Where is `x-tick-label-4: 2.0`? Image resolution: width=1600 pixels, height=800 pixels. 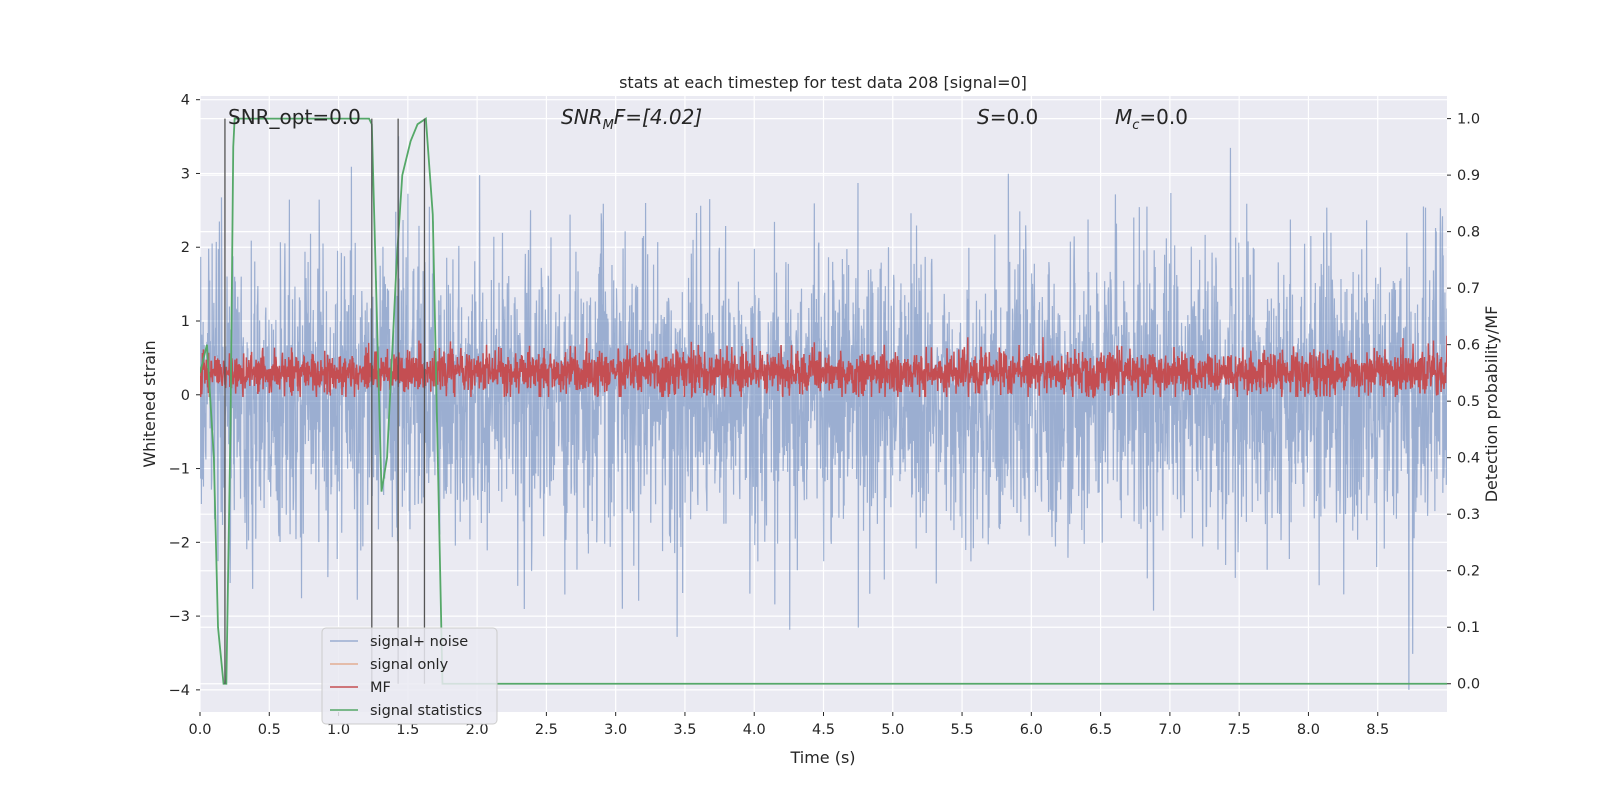
x-tick-label-4: 2.0 is located at coordinates (477, 730).